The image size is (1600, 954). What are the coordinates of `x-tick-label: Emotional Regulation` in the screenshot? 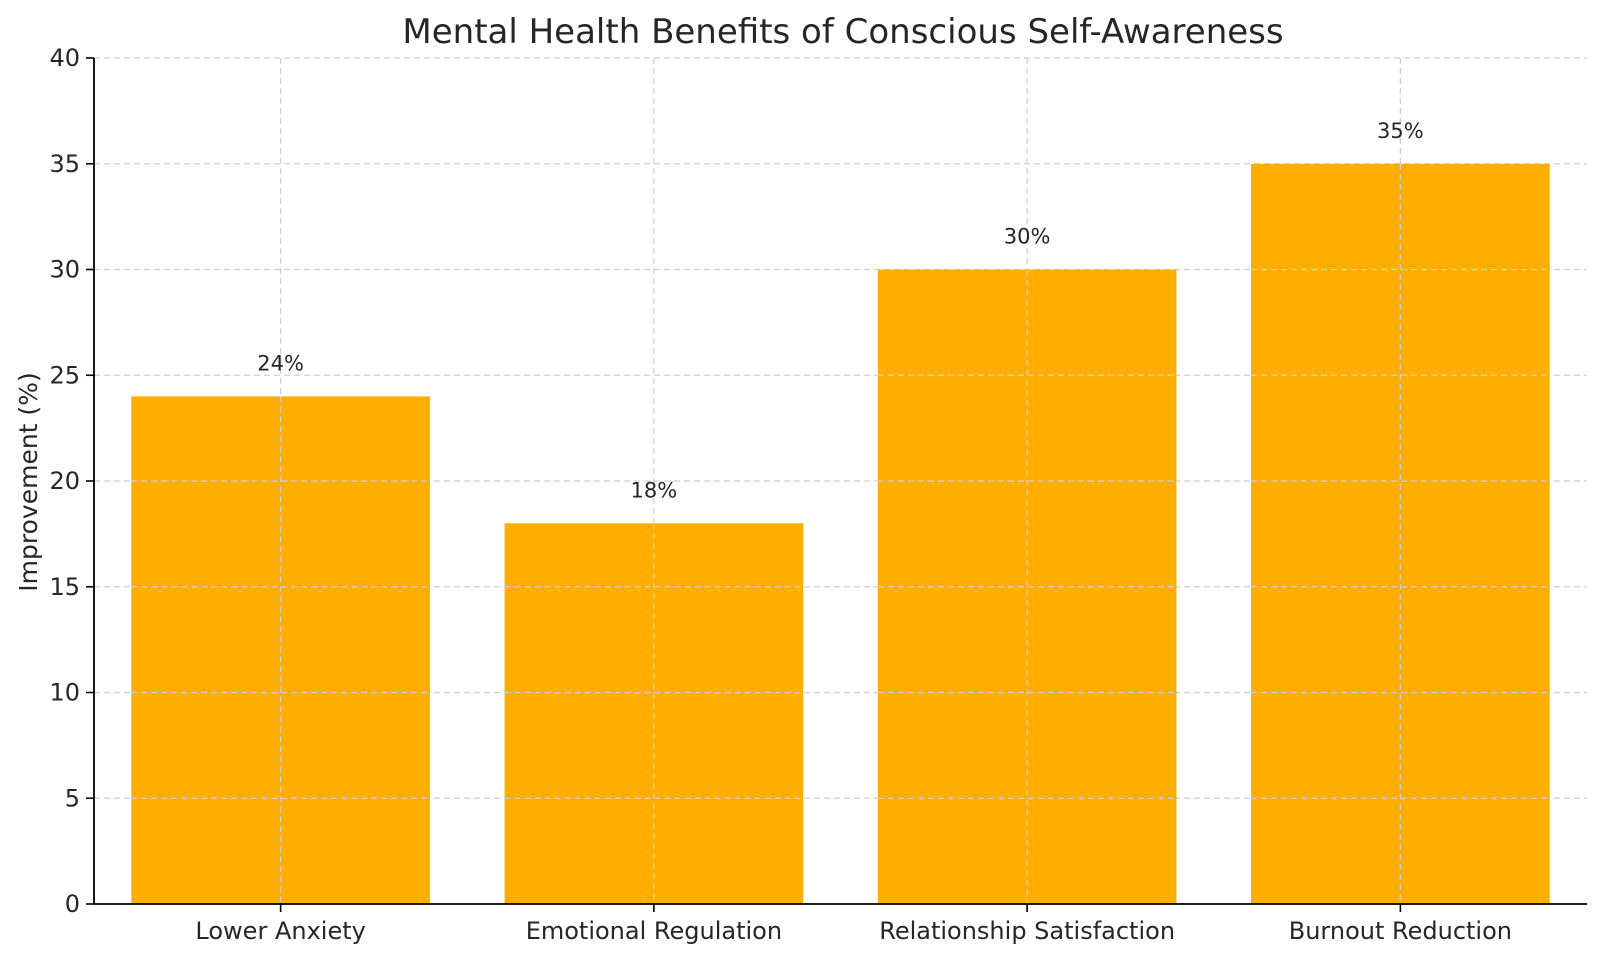 It's located at (654, 931).